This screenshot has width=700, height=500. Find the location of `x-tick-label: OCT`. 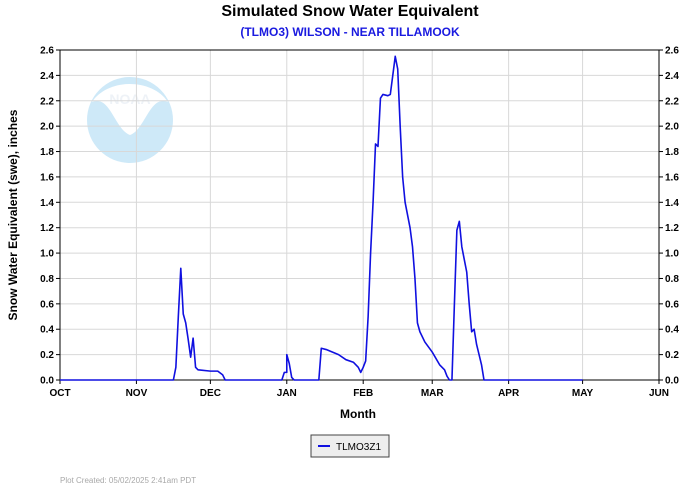

x-tick-label: OCT is located at coordinates (59, 393).